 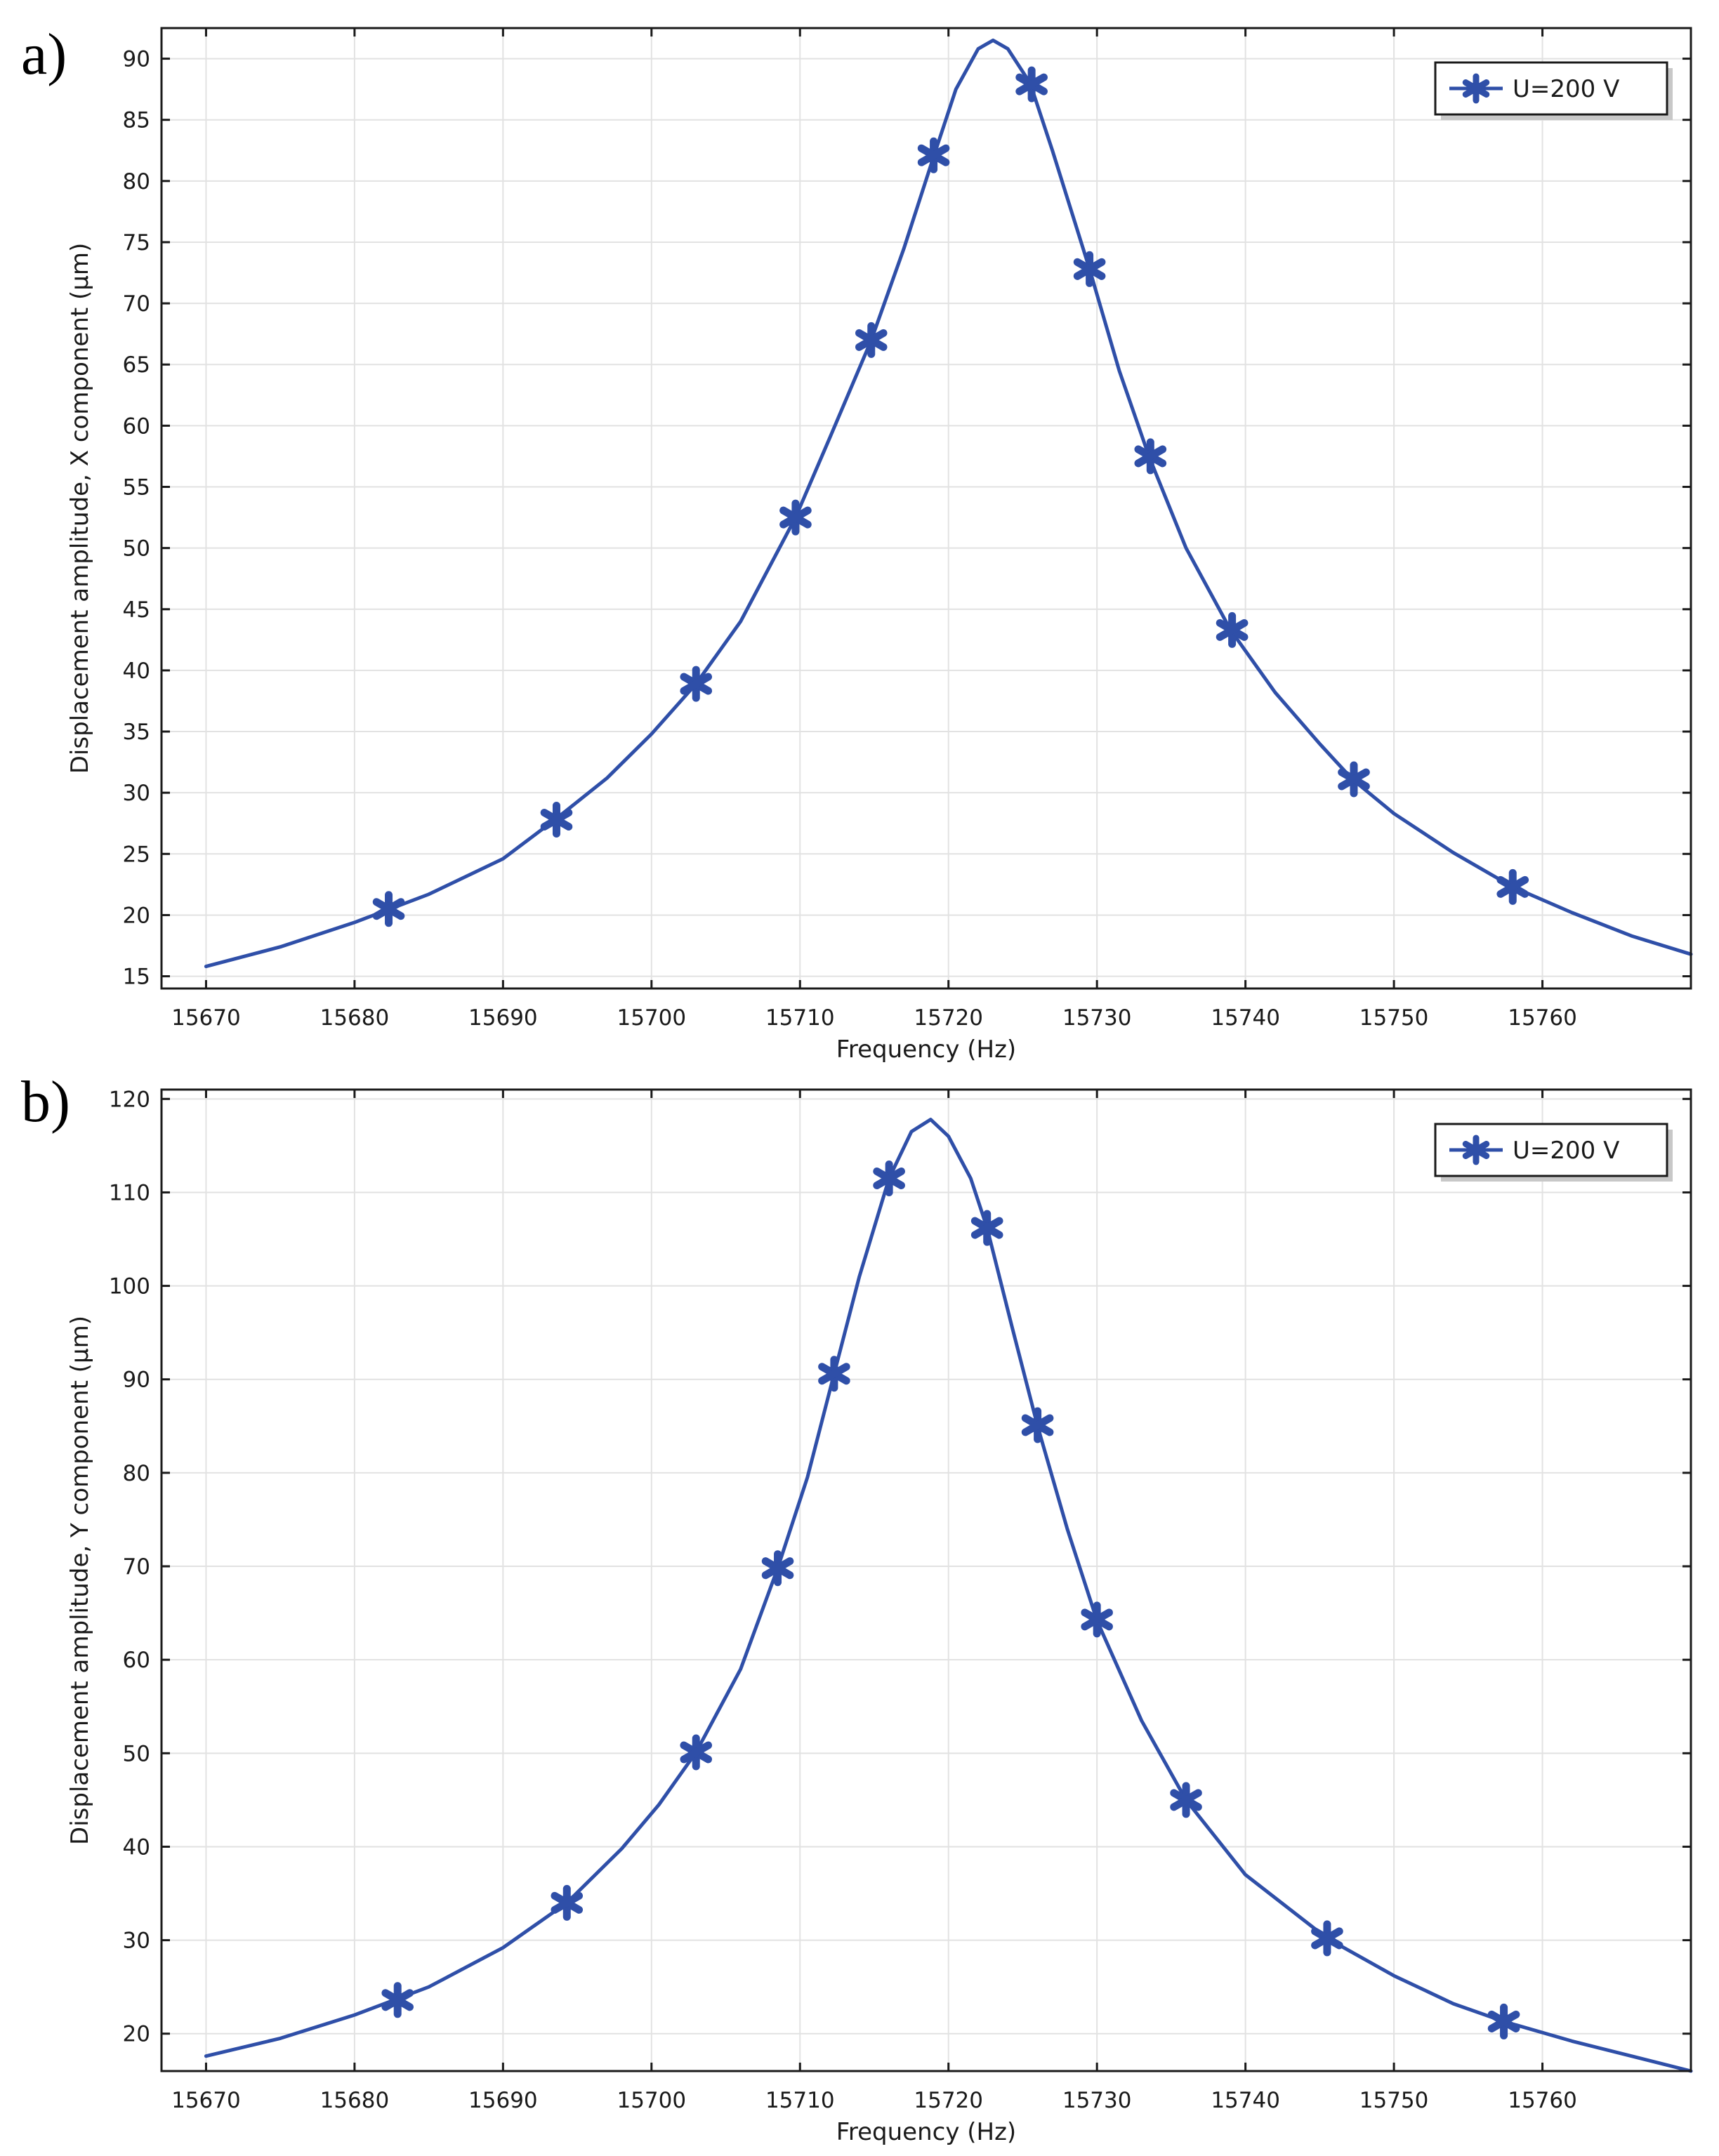 I want to click on y-tick-label: 100, so click(x=129, y=1286).